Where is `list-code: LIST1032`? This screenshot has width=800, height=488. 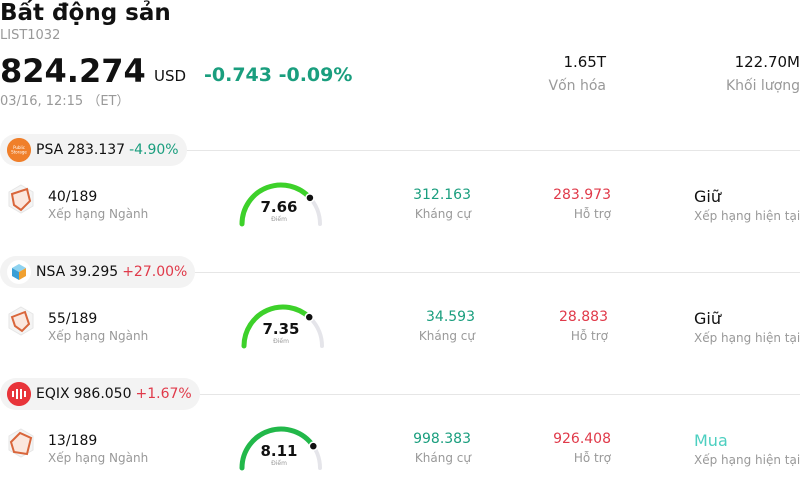 list-code: LIST1032 is located at coordinates (30, 35).